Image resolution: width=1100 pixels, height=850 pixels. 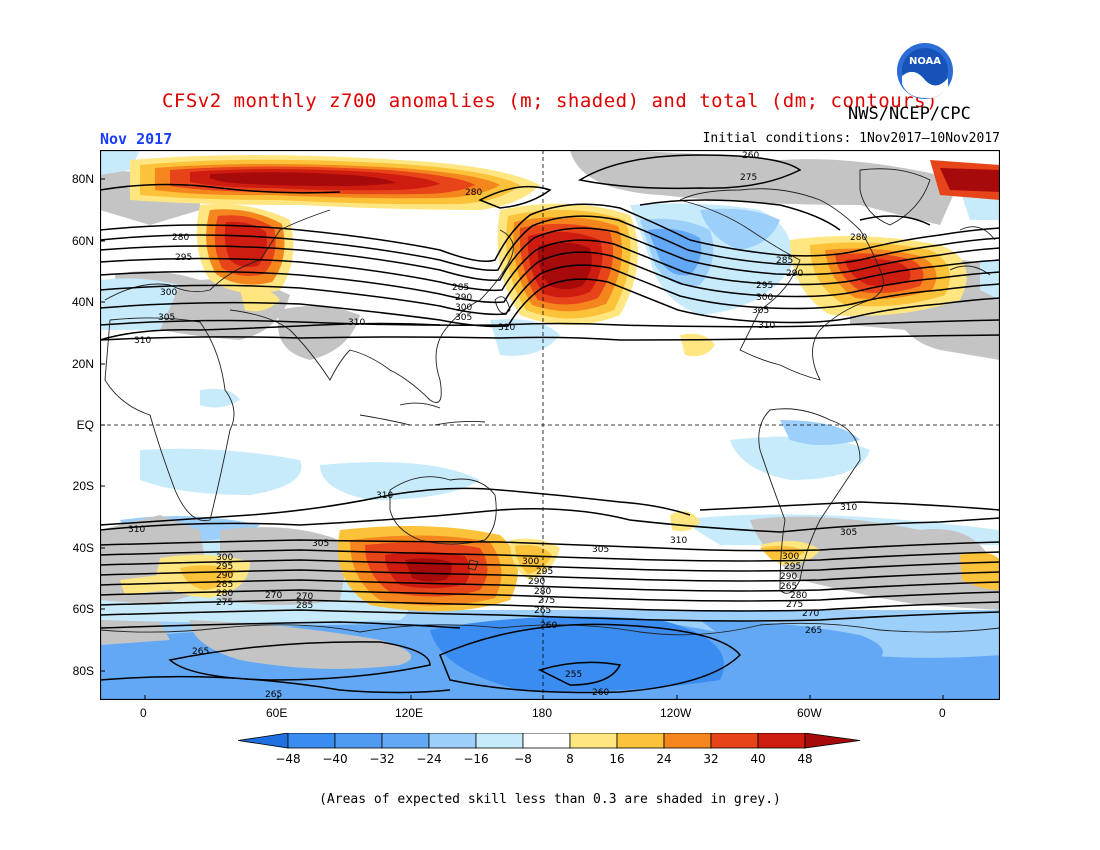 I want to click on lat-label: 20N, so click(x=82, y=364).